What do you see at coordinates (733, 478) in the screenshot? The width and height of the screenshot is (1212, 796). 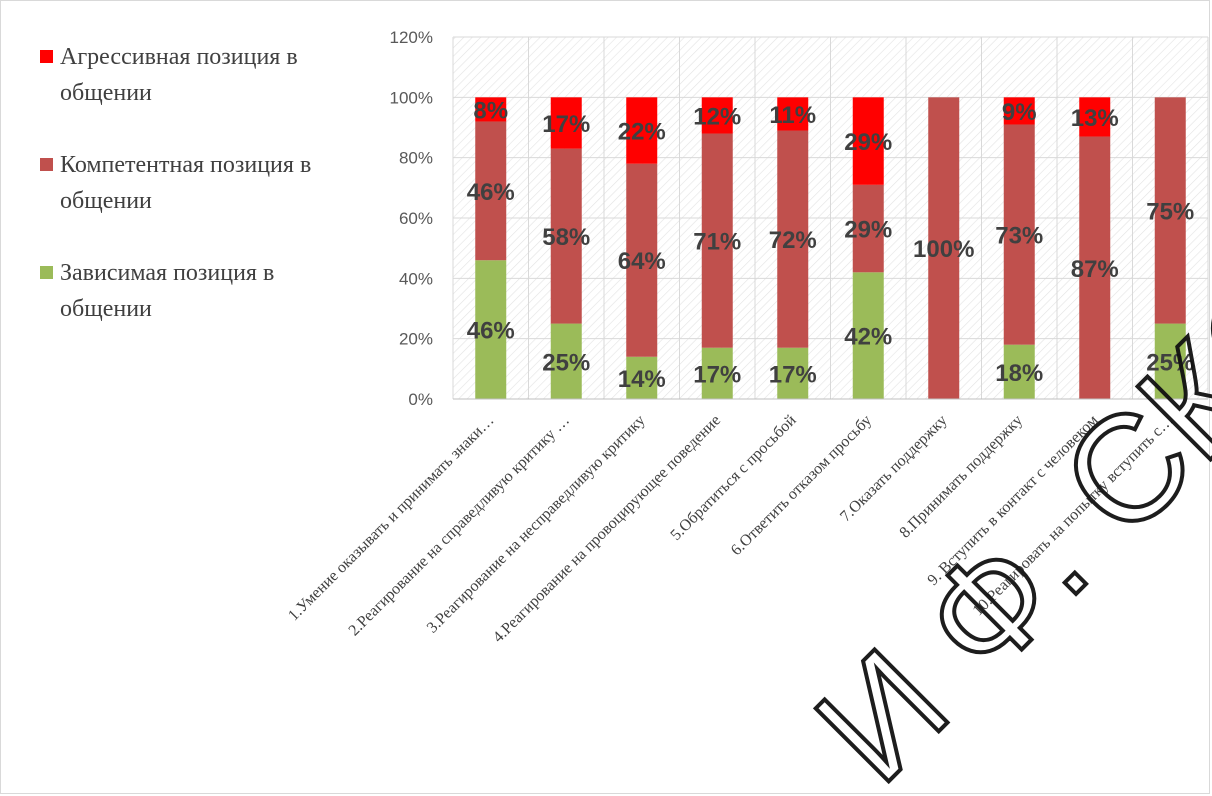 I see `x-tick-label: 5.Обратиться с просьбой` at bounding box center [733, 478].